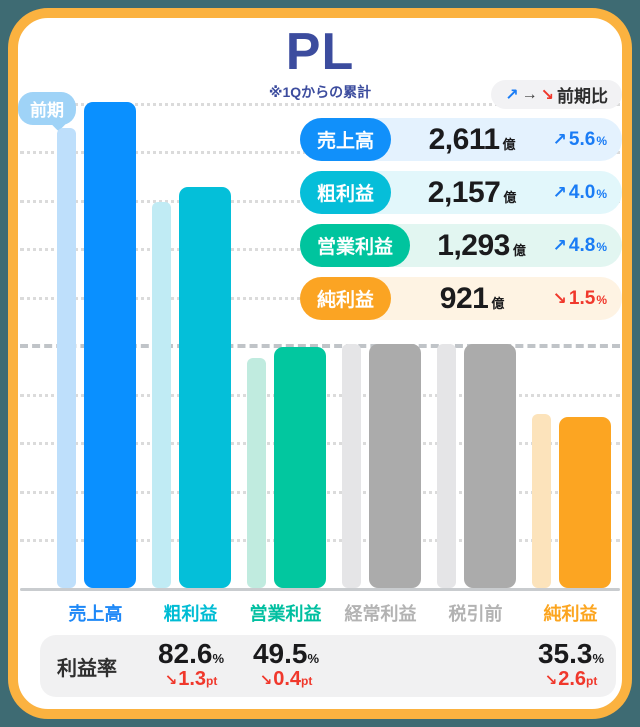  What do you see at coordinates (475, 614) in the screenshot?
I see `axis-label-pretax-profit: 税引前` at bounding box center [475, 614].